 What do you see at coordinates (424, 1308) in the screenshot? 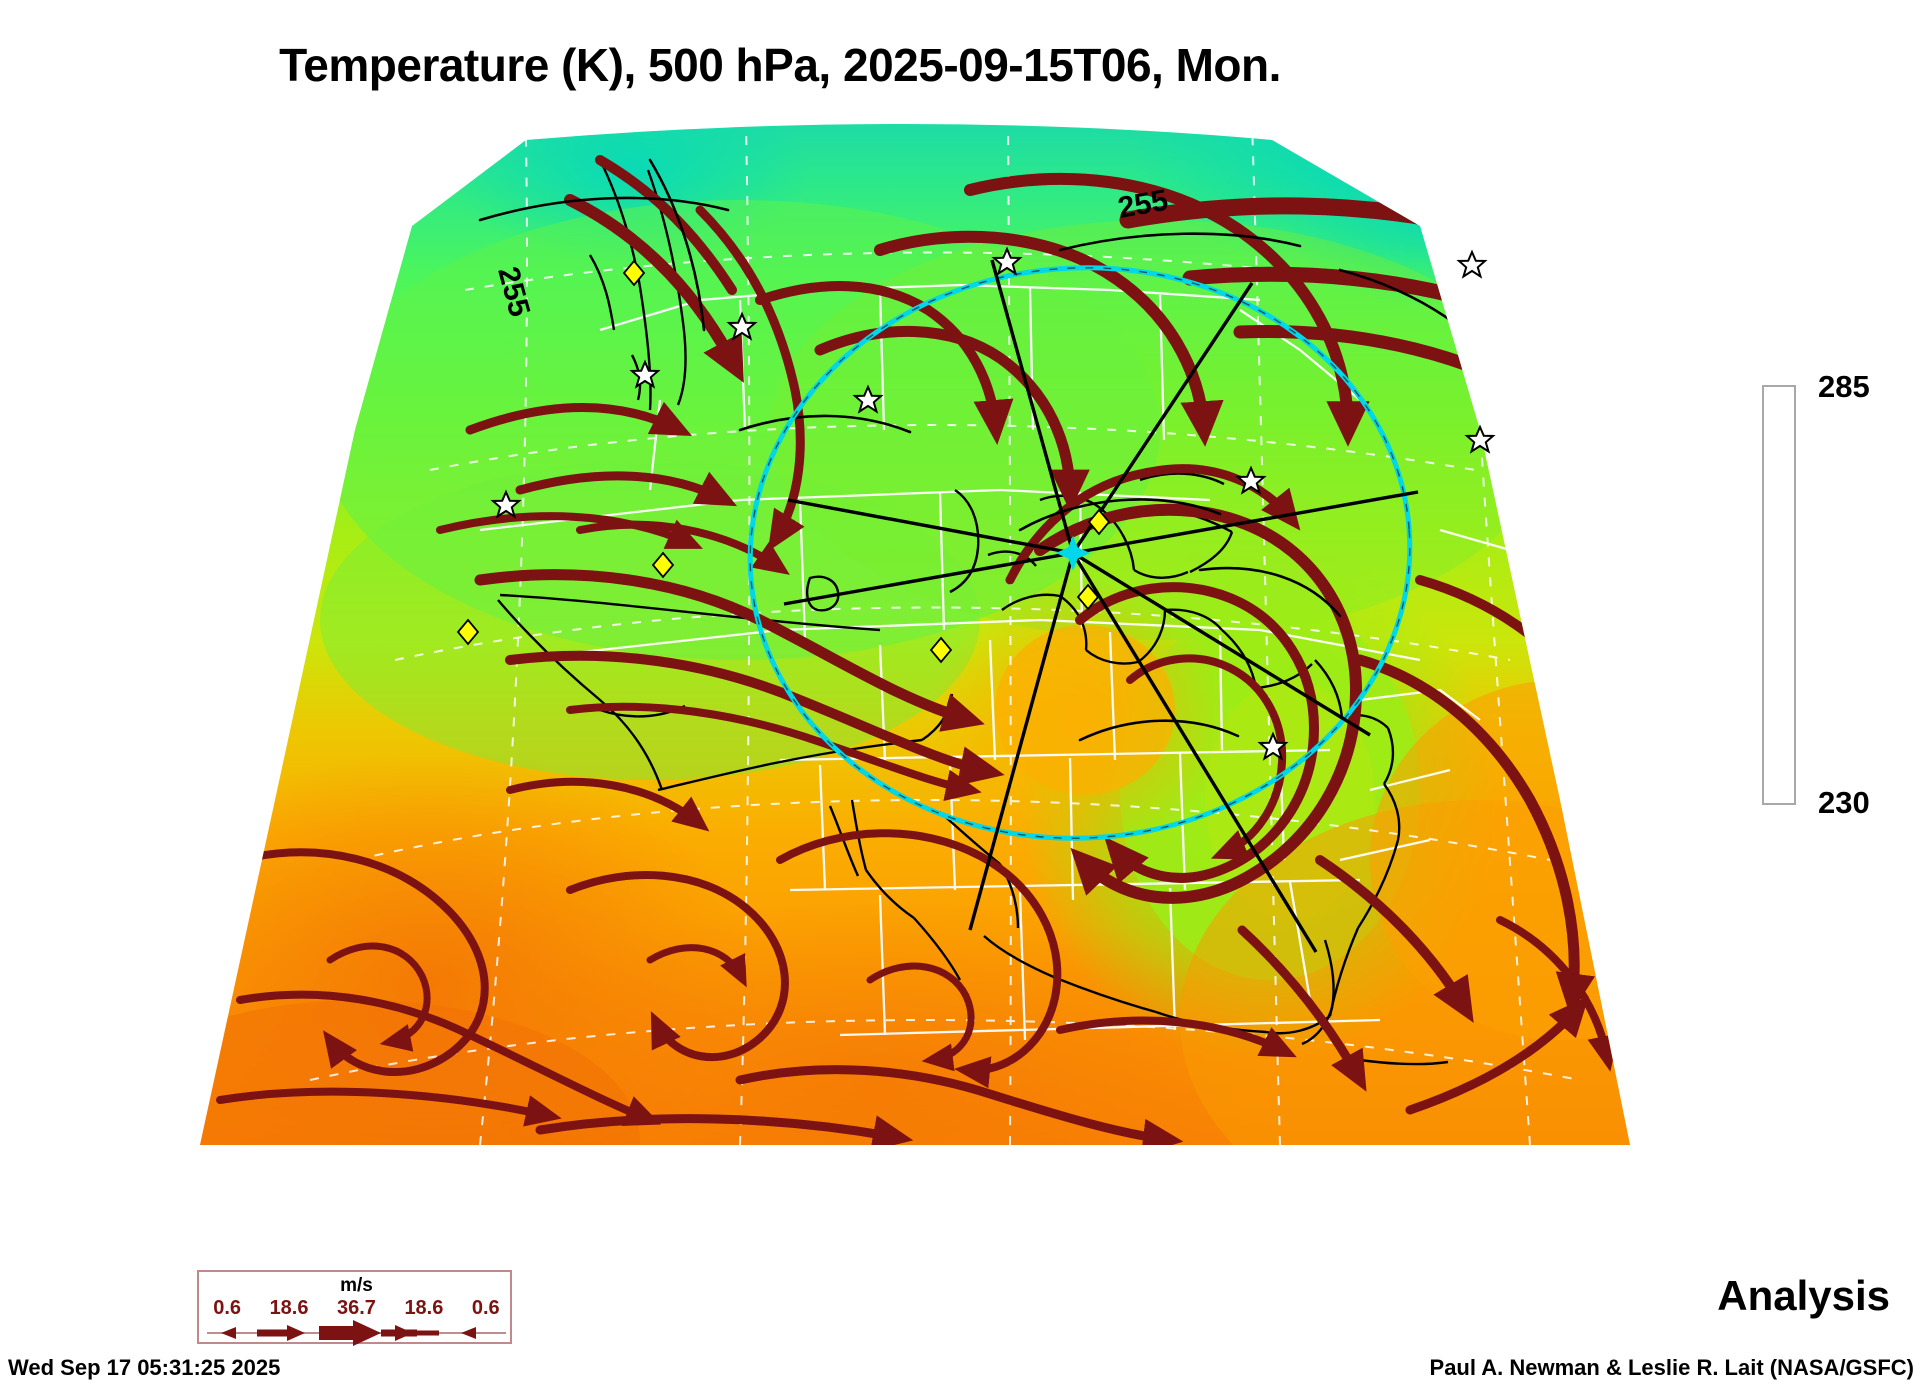
I see `wind-legend-value-3: 18.6` at bounding box center [424, 1308].